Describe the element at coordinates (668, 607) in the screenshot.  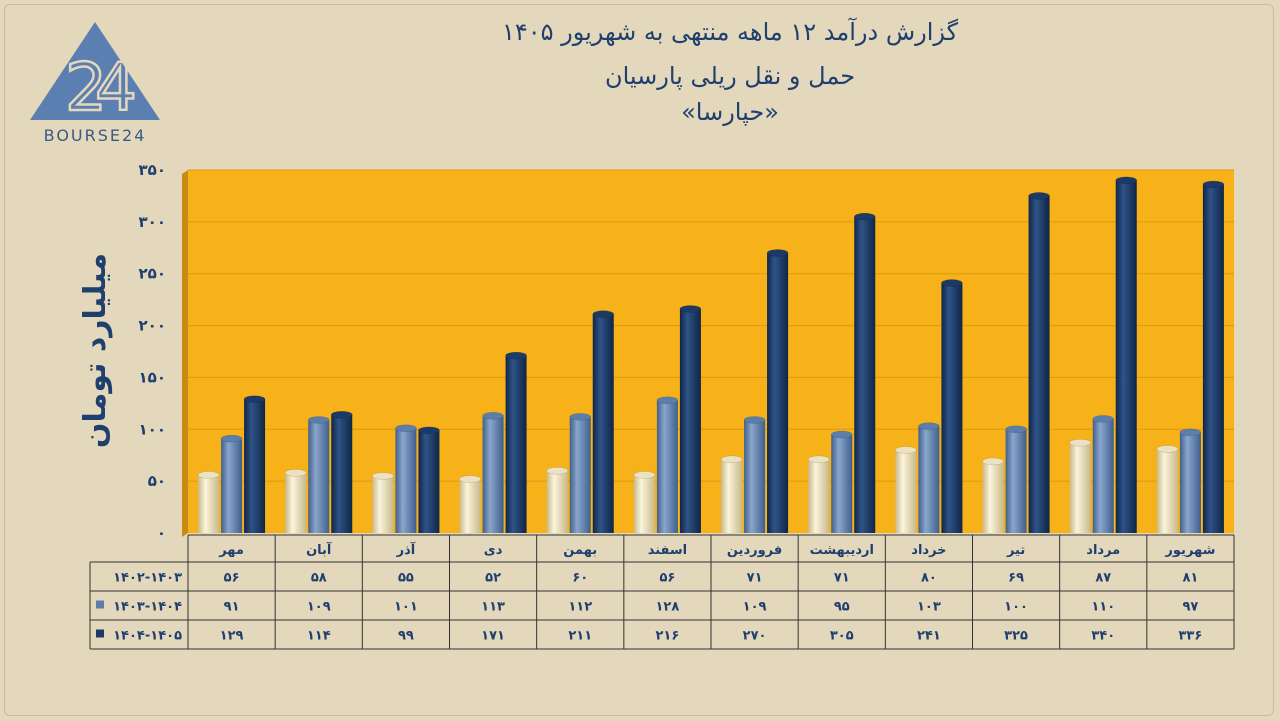
I see `data-label: ۱۲۸` at that location.